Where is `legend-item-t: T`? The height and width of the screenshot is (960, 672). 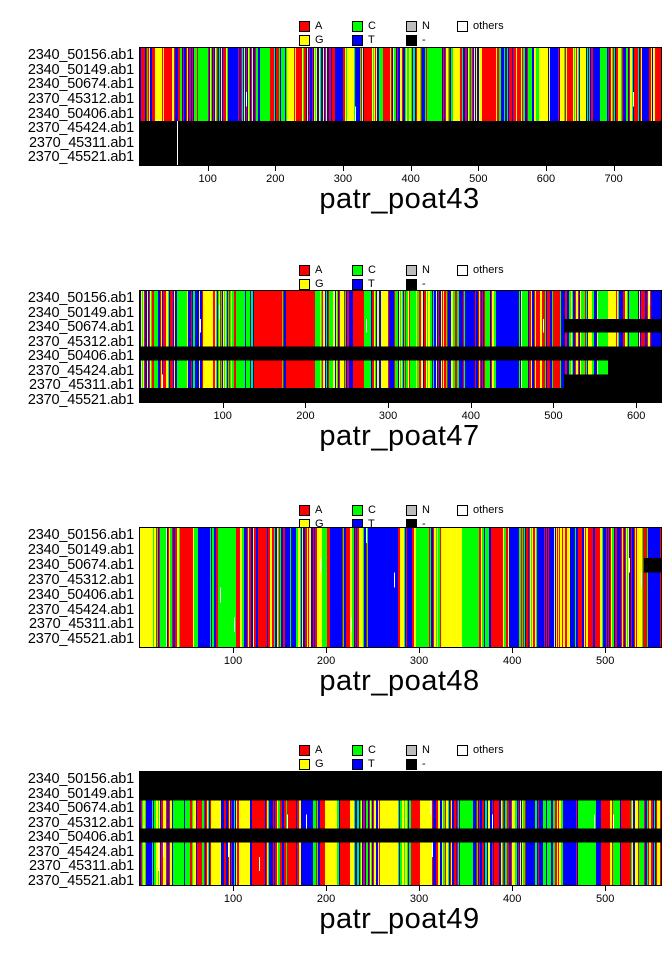 legend-item-t: T is located at coordinates (379, 284).